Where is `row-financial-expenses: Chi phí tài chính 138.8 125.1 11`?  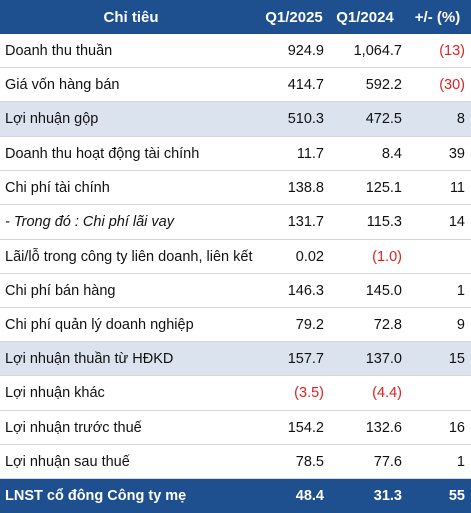 row-financial-expenses: Chi phí tài chính 138.8 125.1 11 is located at coordinates (235, 188).